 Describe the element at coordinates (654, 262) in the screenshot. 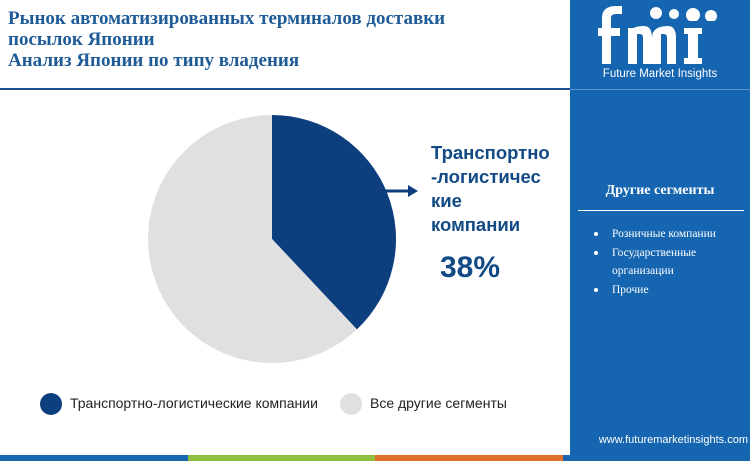

I see `list-item-label: Государственные организации` at that location.